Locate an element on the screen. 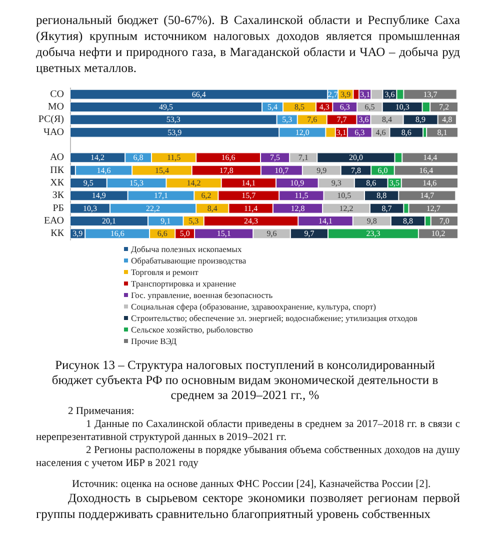 The width and height of the screenshot is (480, 535). y-tick-label: ЧАО is located at coordinates (54, 132).